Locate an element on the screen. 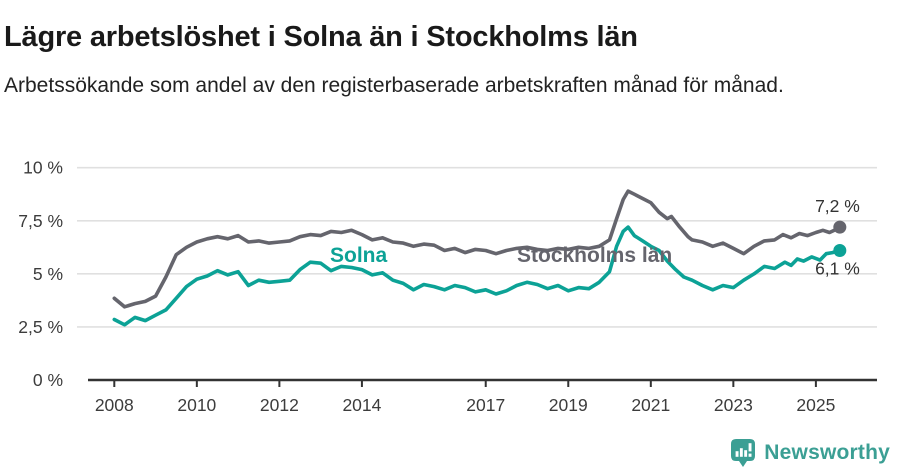  end-dot-stockholms-lan is located at coordinates (840, 227).